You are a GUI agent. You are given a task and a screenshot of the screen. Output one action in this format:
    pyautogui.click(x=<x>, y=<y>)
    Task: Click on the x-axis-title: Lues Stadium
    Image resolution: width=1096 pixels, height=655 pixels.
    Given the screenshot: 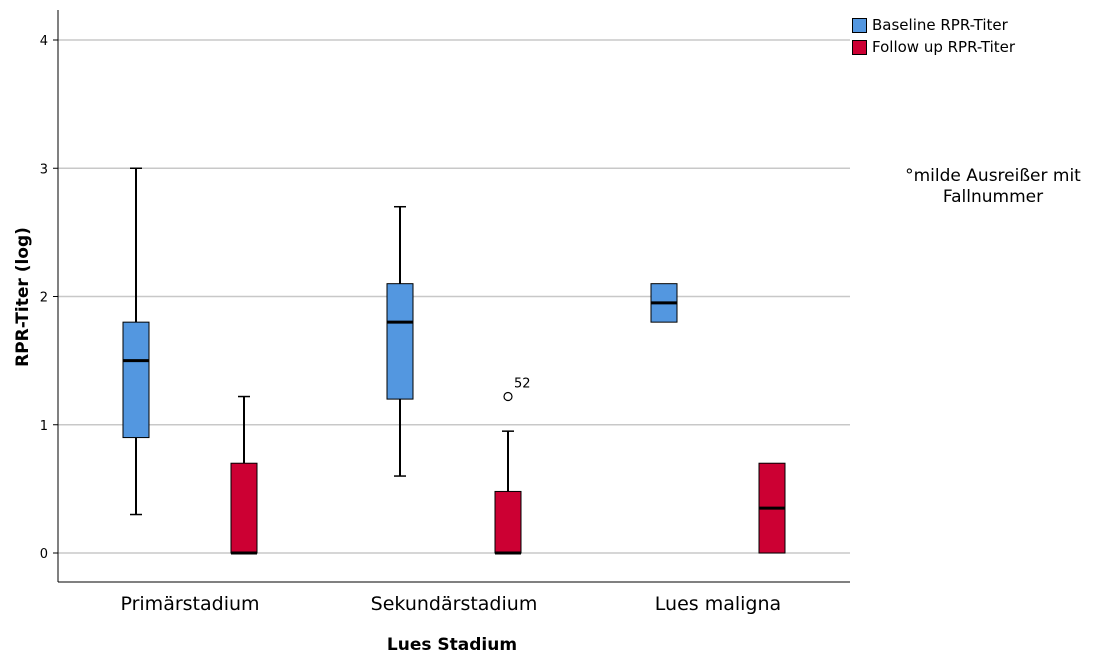 What is the action you would take?
    pyautogui.click(x=452, y=645)
    